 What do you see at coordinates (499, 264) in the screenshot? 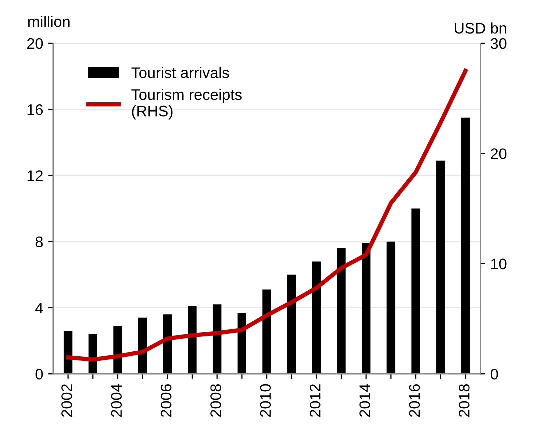
I see `y2-tick-label: 10` at bounding box center [499, 264].